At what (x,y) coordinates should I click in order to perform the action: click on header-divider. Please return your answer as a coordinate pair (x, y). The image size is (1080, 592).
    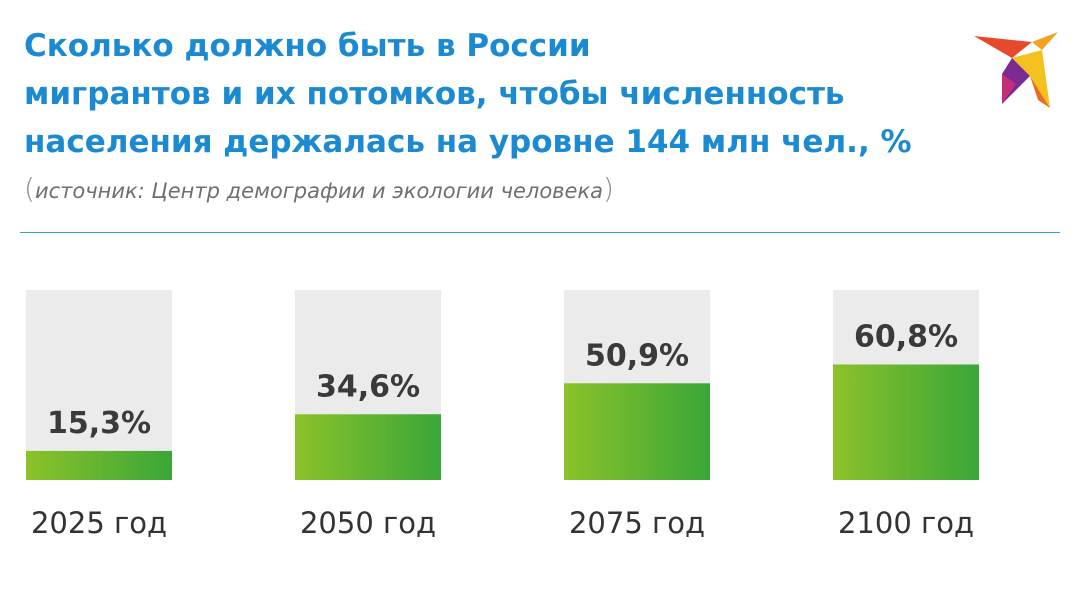
    Looking at the image, I should click on (540, 232).